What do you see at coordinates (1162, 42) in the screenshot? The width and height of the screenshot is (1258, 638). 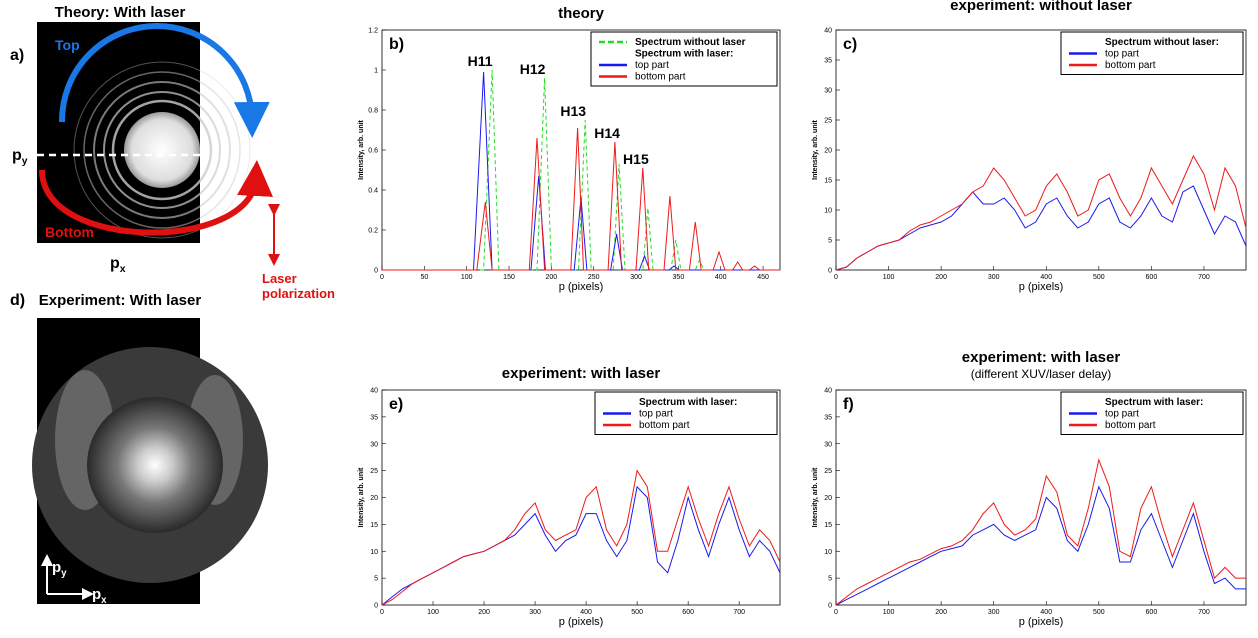 I see `legend-title: Spectrum without laser:` at bounding box center [1162, 42].